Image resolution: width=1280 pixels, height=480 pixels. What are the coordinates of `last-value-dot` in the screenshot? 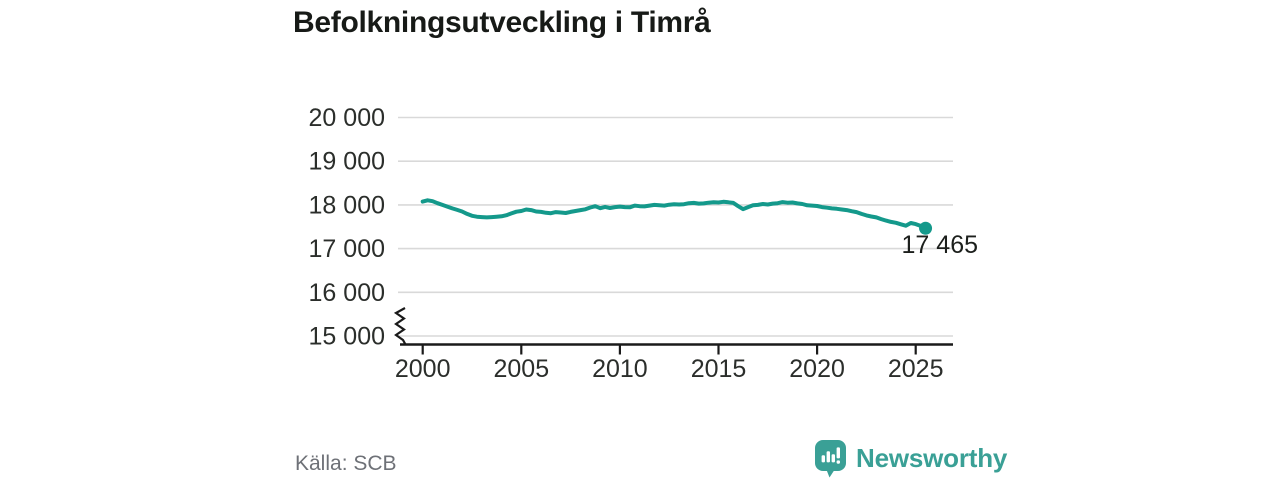 It's located at (926, 228).